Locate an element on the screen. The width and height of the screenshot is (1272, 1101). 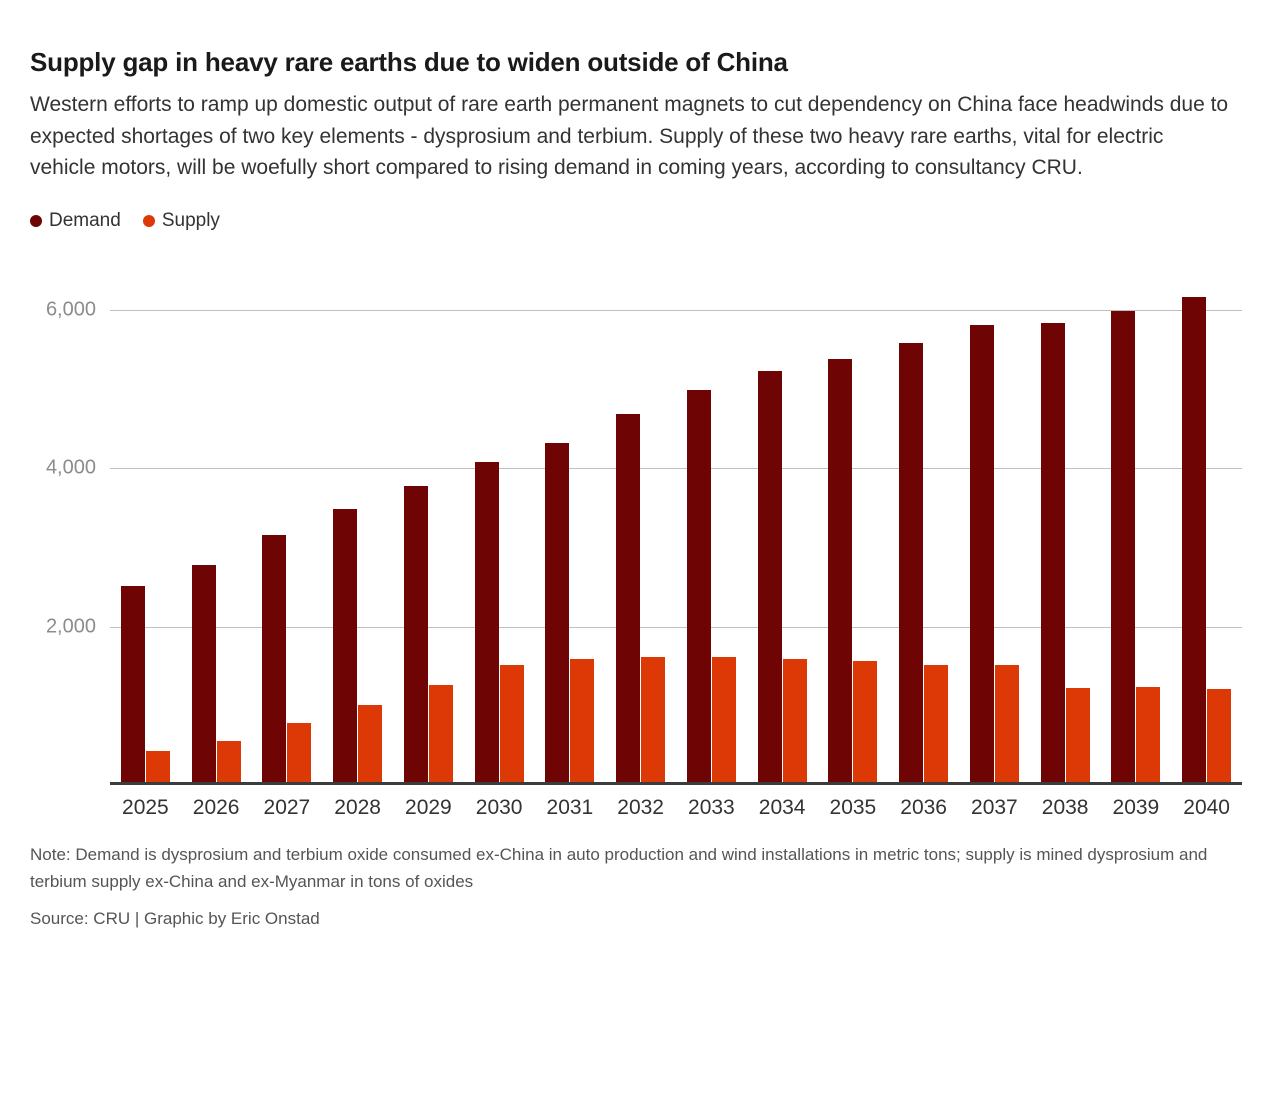
bar-group: 2032 is located at coordinates (640, 544).